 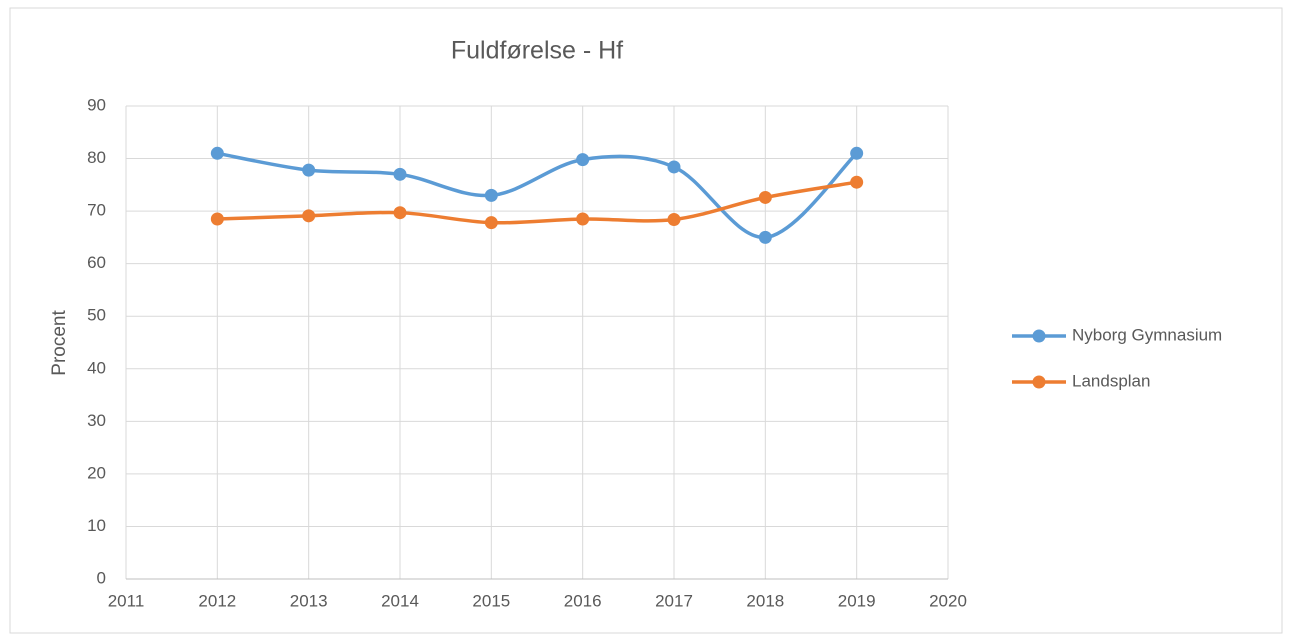 What do you see at coordinates (537, 51) in the screenshot?
I see `chart-title: Fuldførelse - Hf` at bounding box center [537, 51].